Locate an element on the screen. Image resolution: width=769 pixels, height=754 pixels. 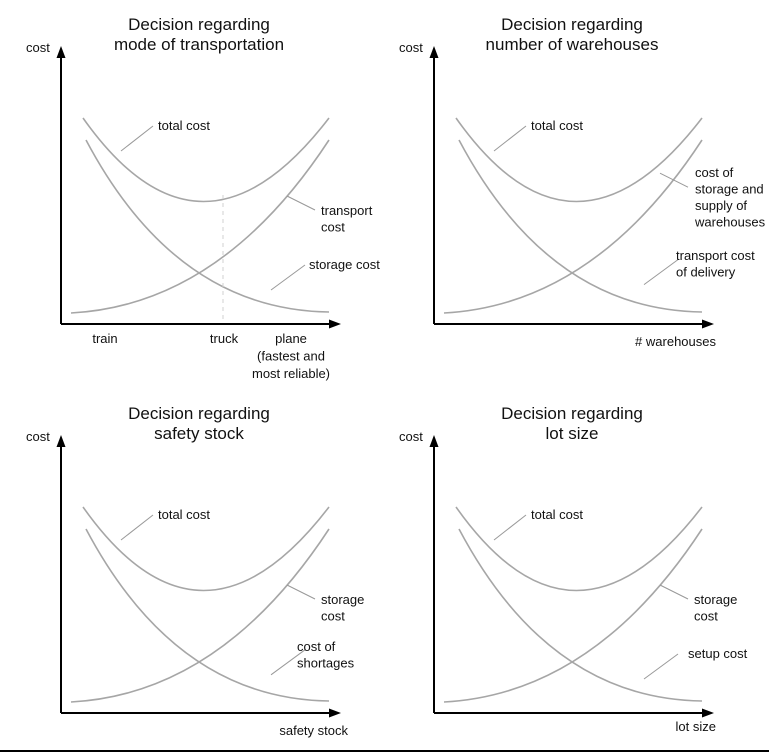
panel-title-line: safety stock is located at coordinates (199, 433).